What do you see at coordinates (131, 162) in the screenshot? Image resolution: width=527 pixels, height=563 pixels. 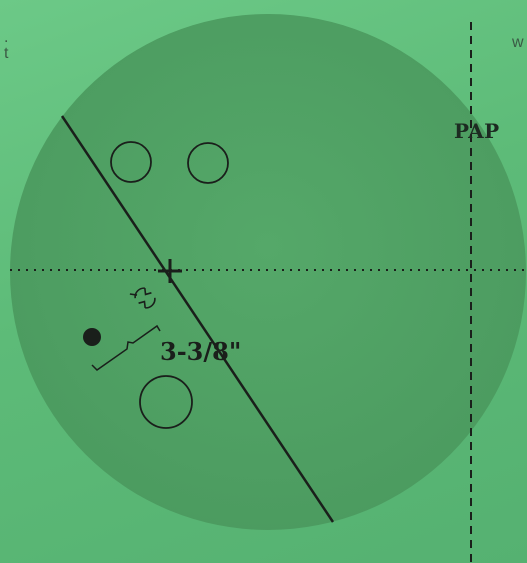 I see `finger-hole-left` at bounding box center [131, 162].